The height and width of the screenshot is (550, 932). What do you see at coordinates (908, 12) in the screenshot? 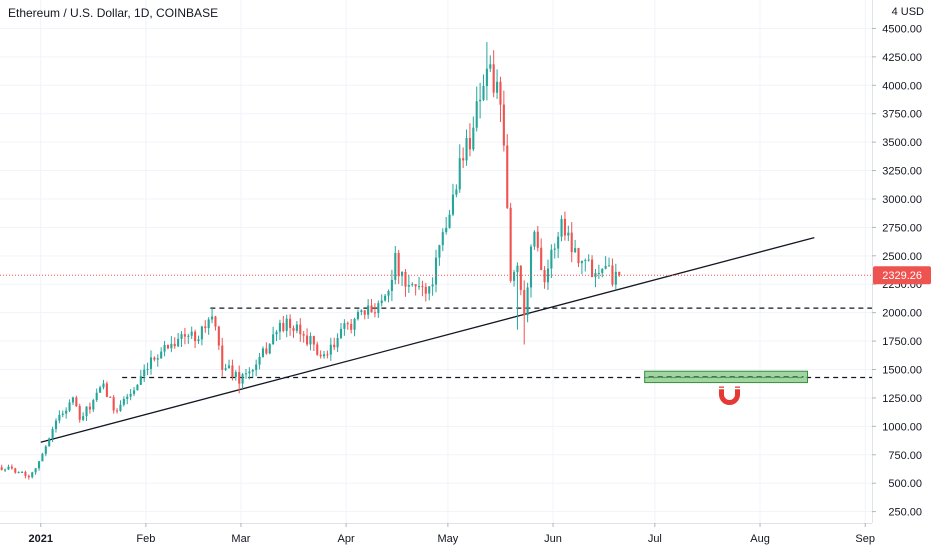
I see `currency-label: 4 USD` at bounding box center [908, 12].